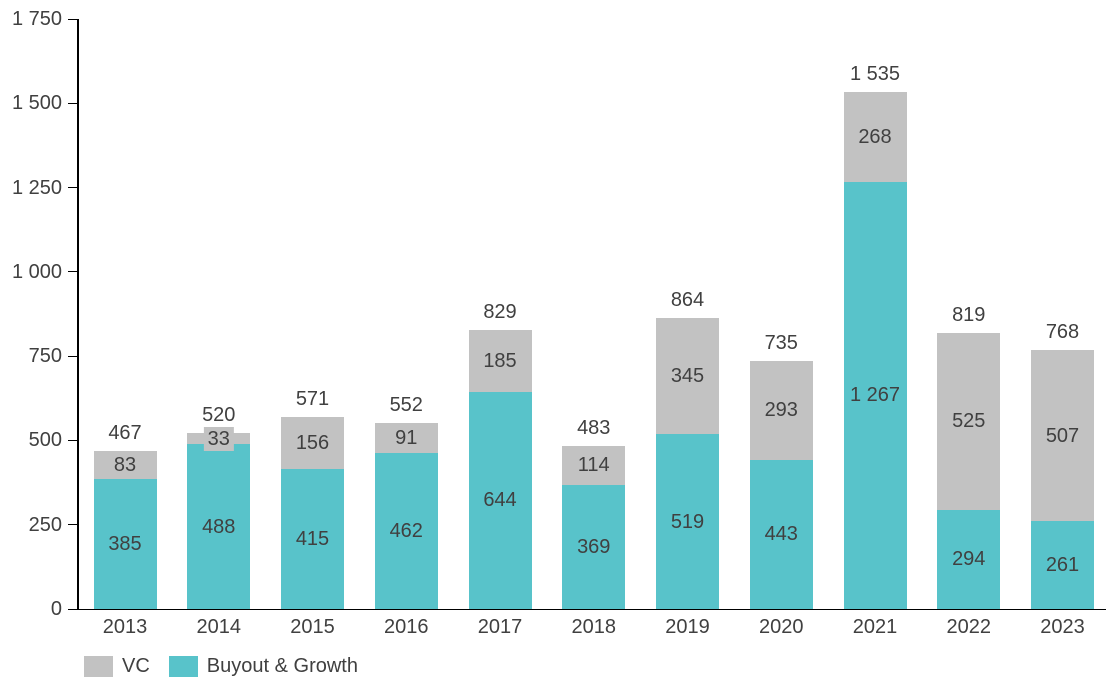 The image size is (1113, 695). Describe the element at coordinates (969, 627) in the screenshot. I see `x-axis-category-label: 2022` at that location.